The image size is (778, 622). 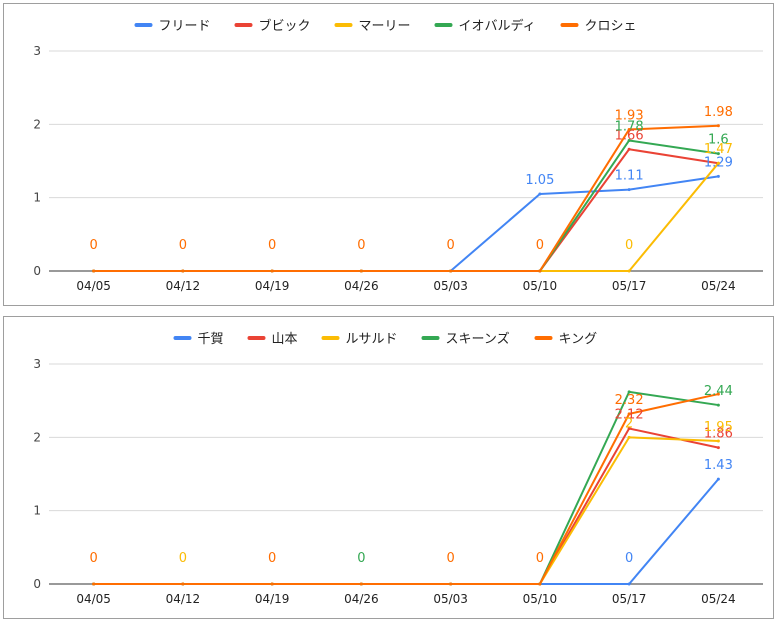 I want to click on data-label: 1.11, so click(x=629, y=176).